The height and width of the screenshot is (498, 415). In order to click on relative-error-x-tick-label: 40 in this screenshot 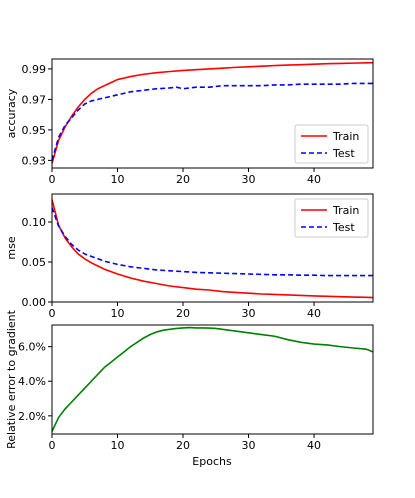, I will do `click(314, 445)`.